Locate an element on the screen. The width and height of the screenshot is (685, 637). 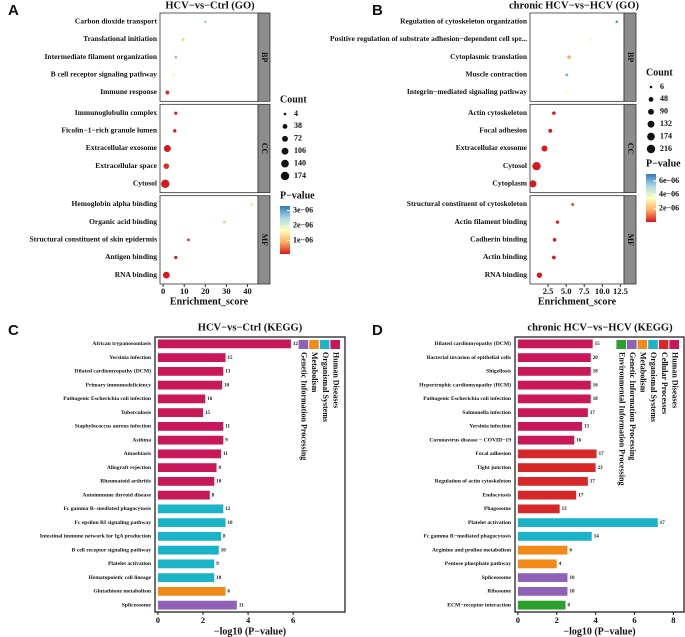
category-label: Dilated cardiomyopathy (DCM) is located at coordinates (473, 343).